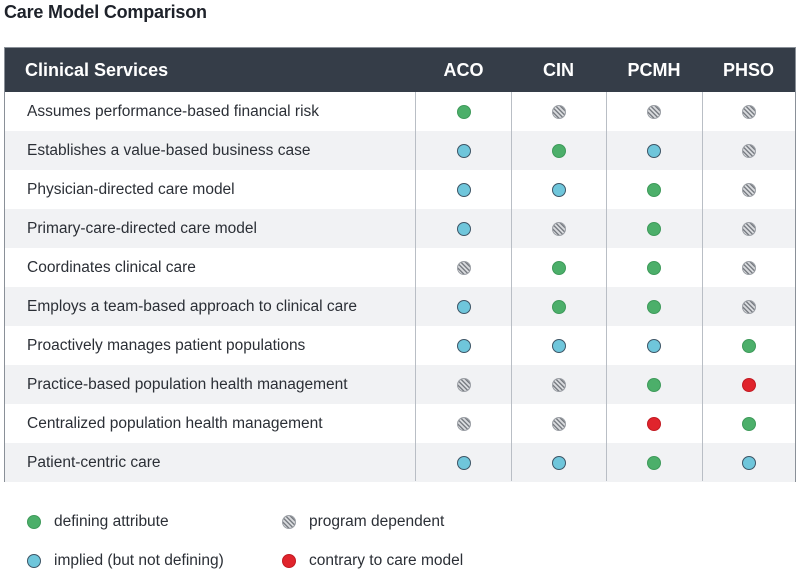  I want to click on legend-label: defining attribute, so click(111, 521).